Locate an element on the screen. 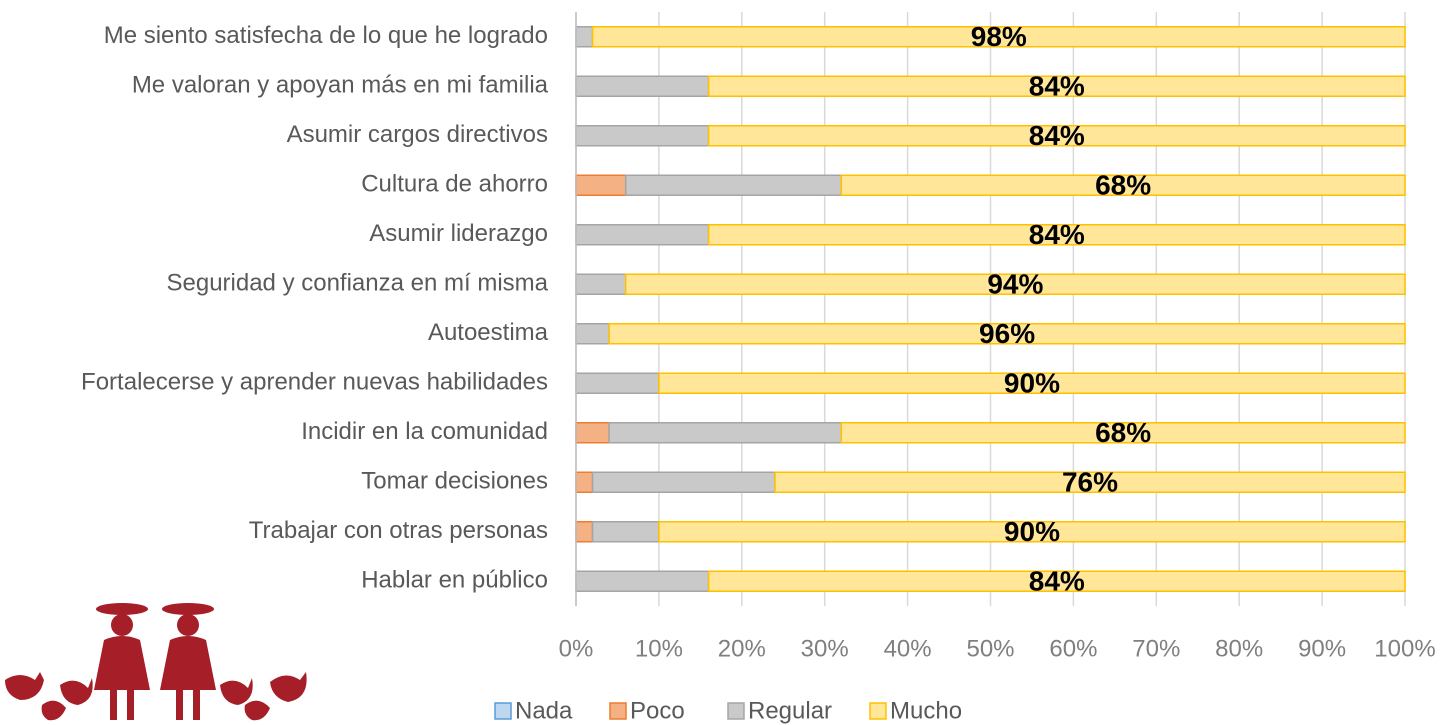  x-tick-label: 90% is located at coordinates (1322, 648).